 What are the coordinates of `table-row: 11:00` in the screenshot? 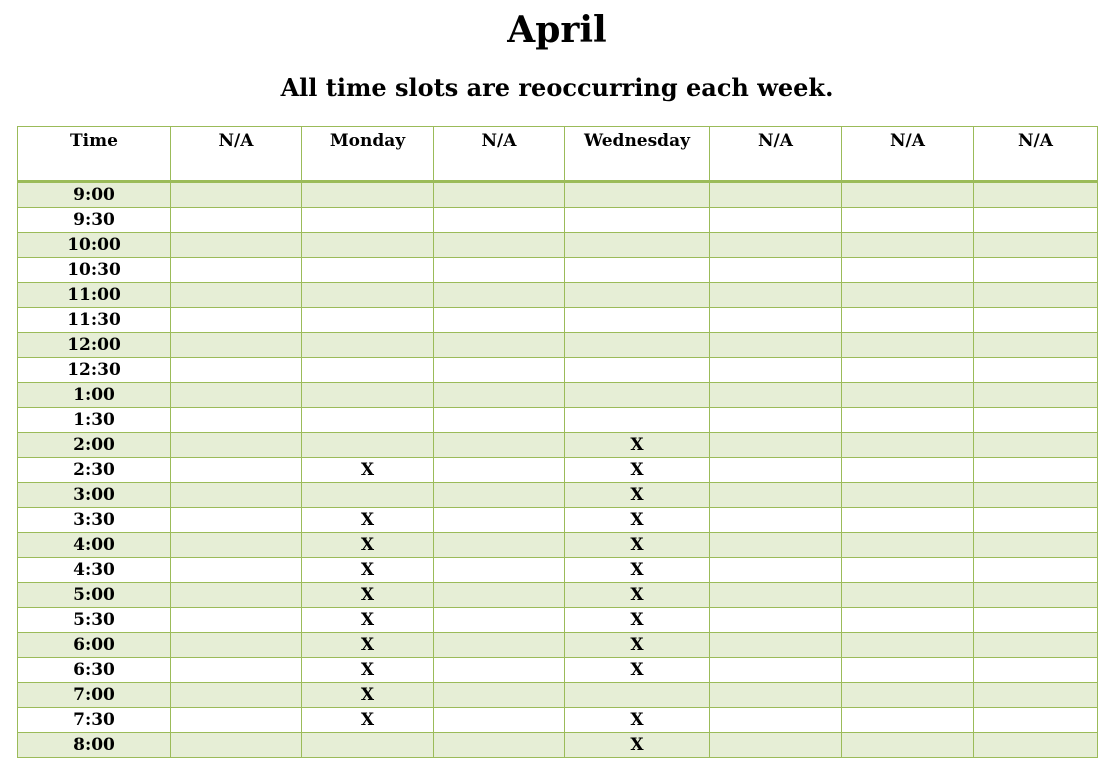 It's located at (557, 295).